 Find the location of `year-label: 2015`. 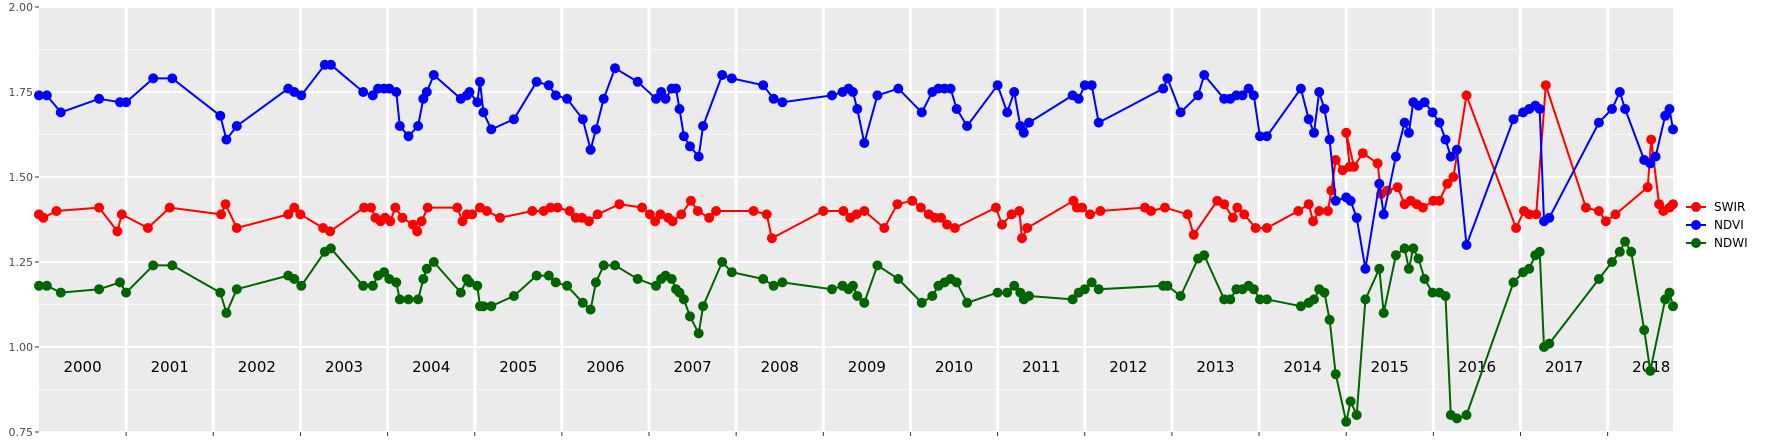

year-label: 2015 is located at coordinates (1390, 367).